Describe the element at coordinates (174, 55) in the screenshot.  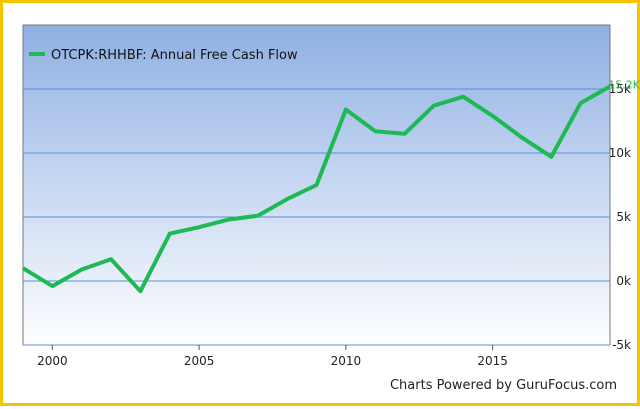
I see `legend-label: OTCPK:RHHBF: Annual Free Cash Flow` at that location.